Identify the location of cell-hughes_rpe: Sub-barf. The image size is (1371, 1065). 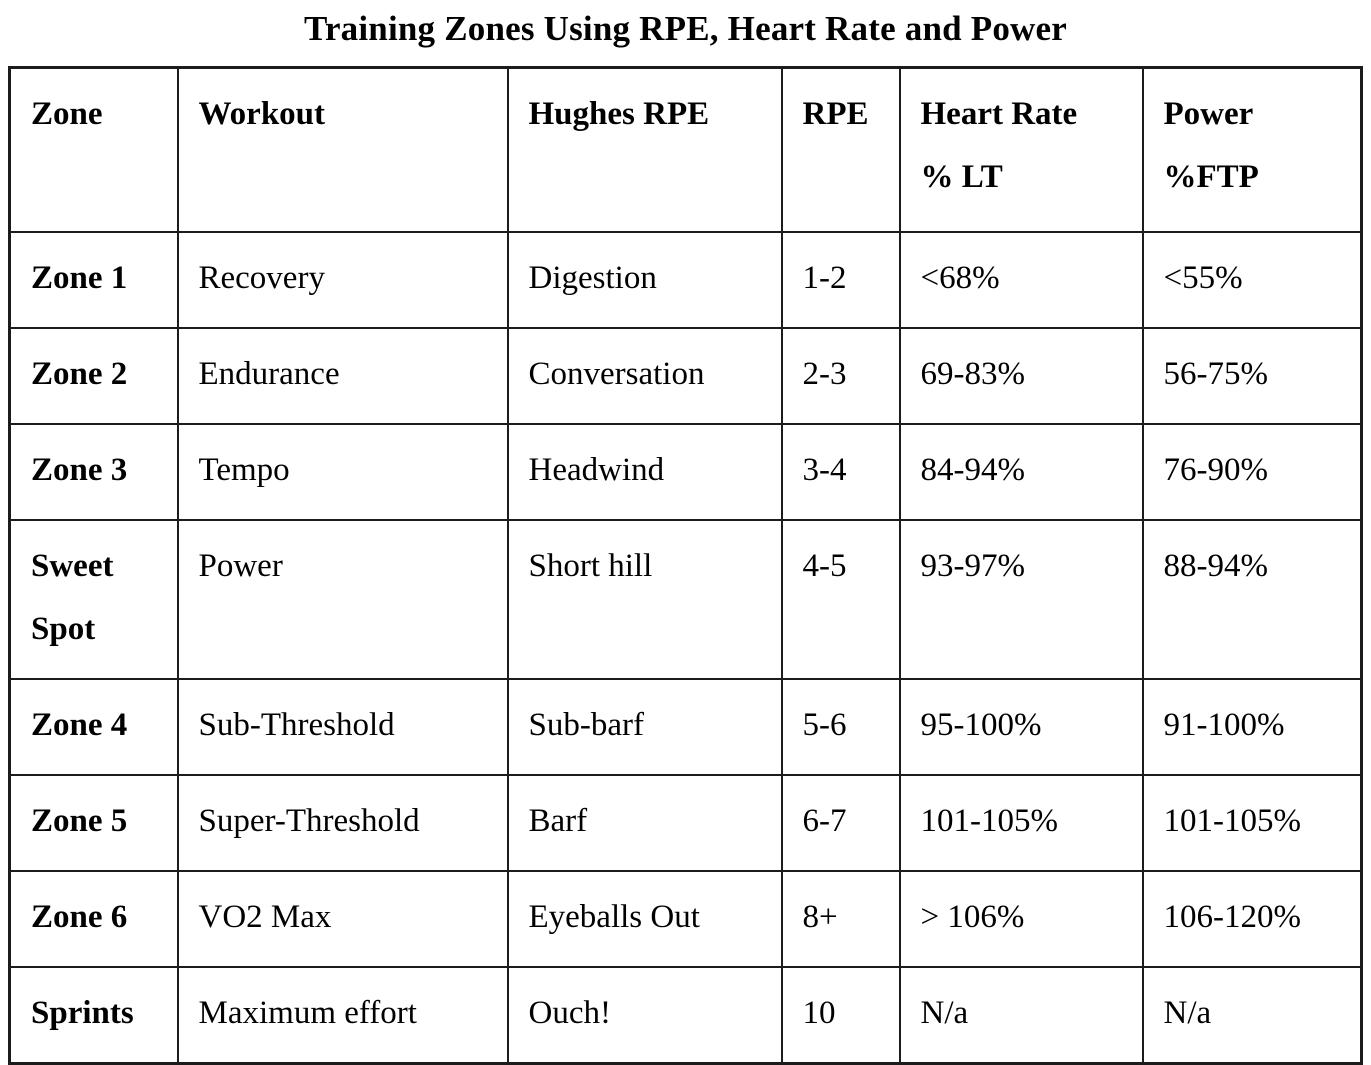
(644, 727).